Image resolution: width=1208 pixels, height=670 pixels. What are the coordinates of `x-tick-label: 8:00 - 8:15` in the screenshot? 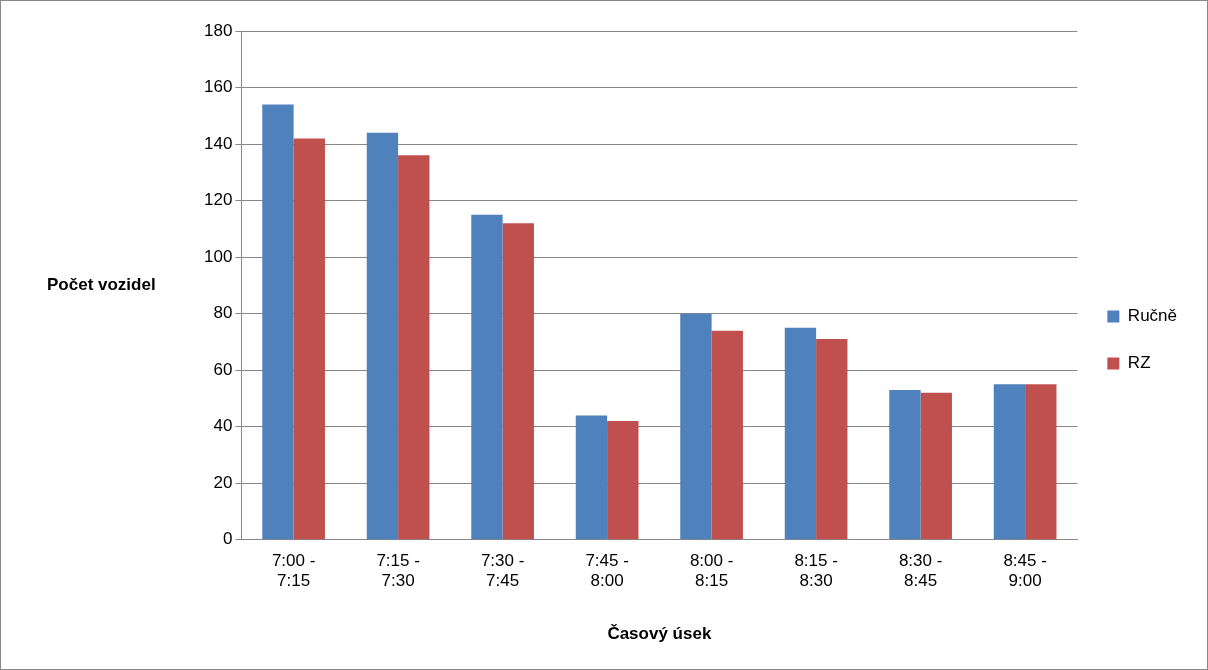 It's located at (711, 570).